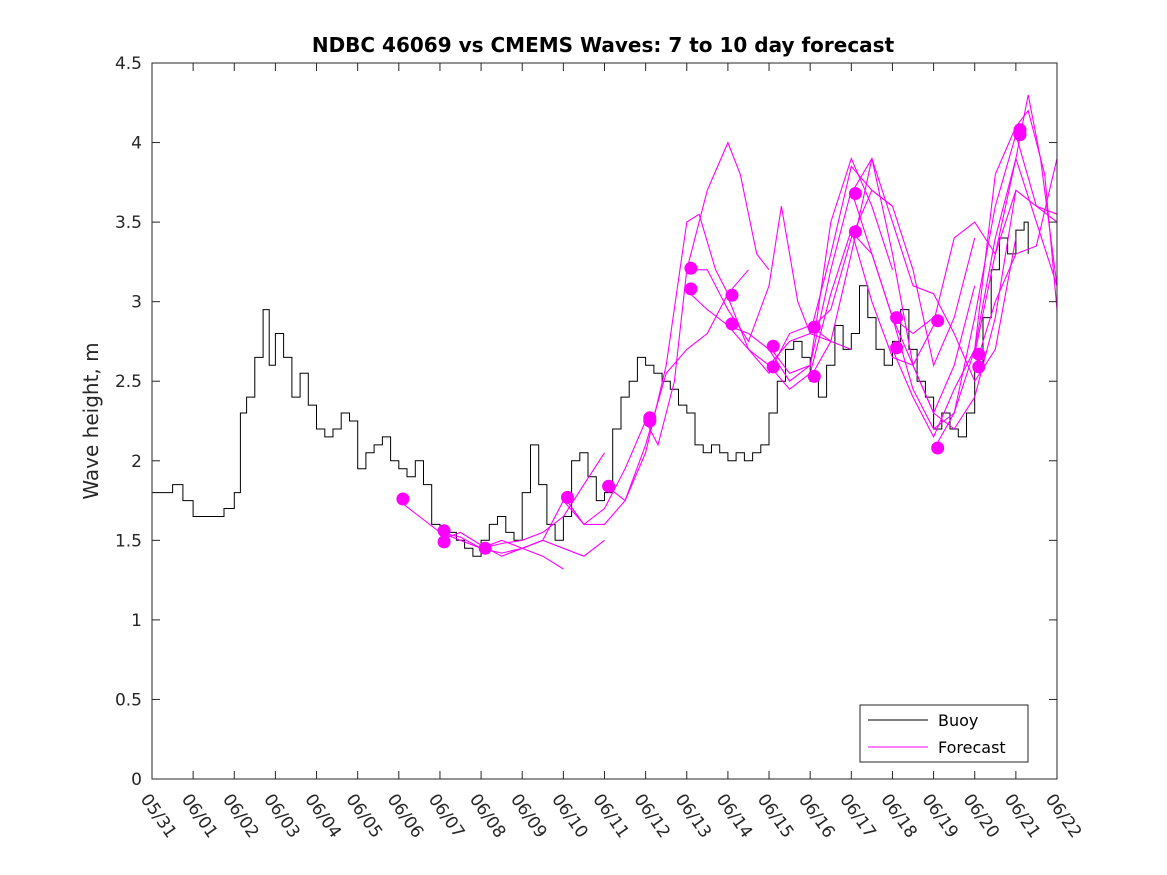  Describe the element at coordinates (136, 462) in the screenshot. I see `y-tick-label: 2` at that location.